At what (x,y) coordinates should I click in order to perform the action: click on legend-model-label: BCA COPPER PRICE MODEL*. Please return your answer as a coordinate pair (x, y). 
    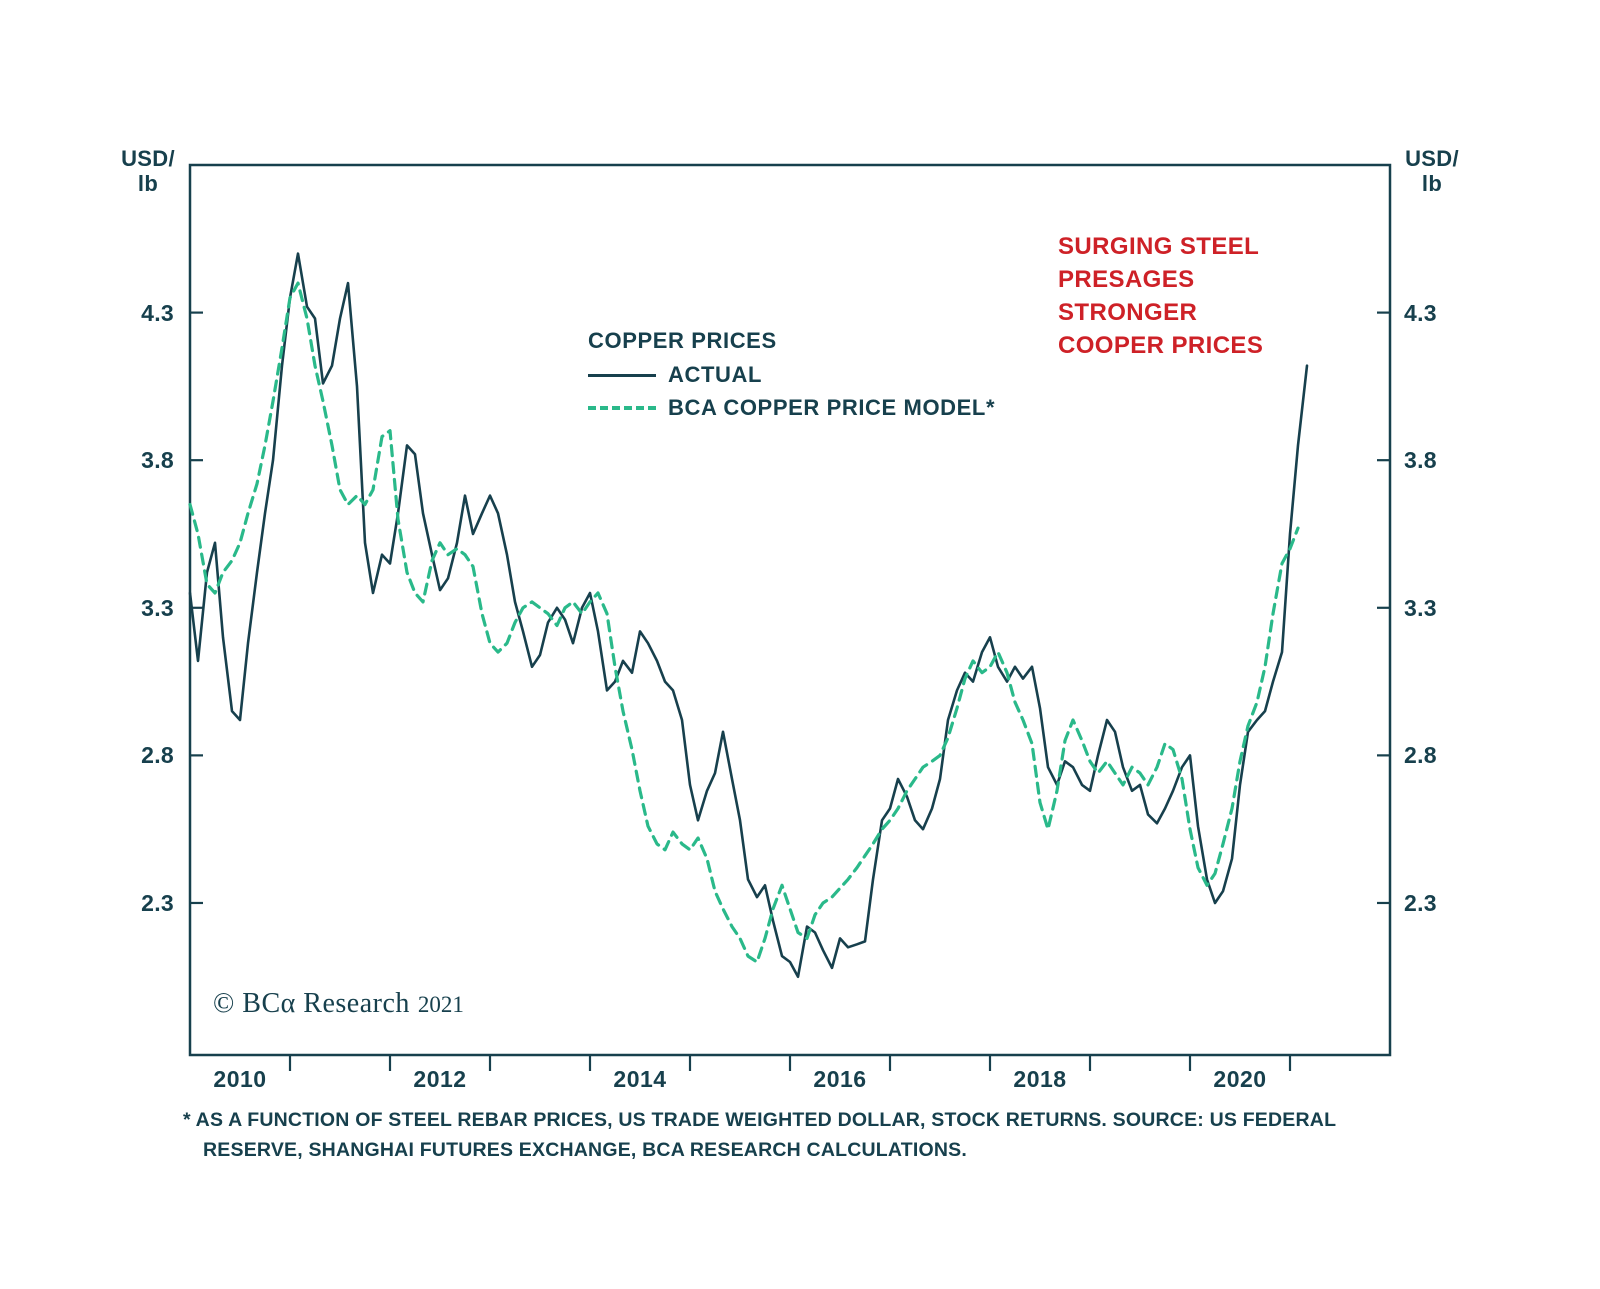
    Looking at the image, I should click on (832, 407).